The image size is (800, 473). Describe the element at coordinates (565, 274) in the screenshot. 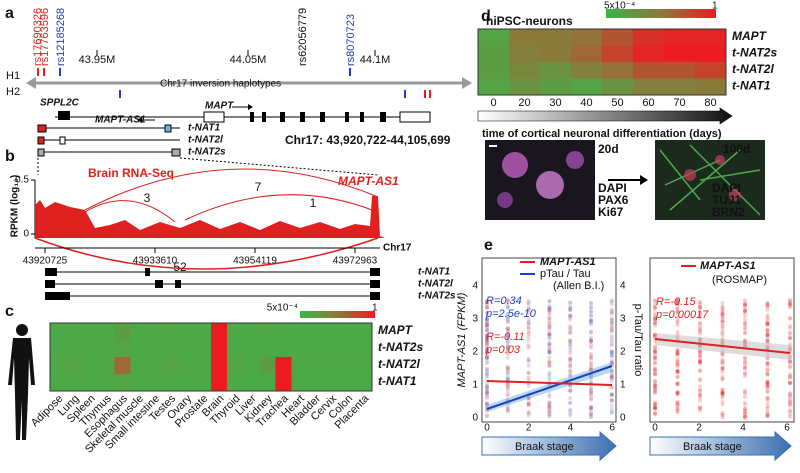

I see `legend-label: pTau / Tau` at that location.